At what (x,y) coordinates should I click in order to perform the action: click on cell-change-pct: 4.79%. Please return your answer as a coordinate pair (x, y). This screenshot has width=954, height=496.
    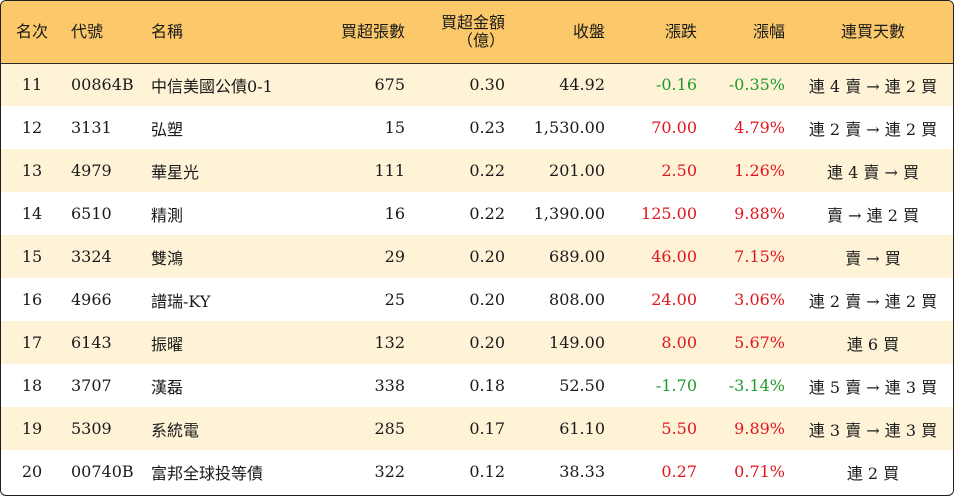
    Looking at the image, I should click on (759, 127).